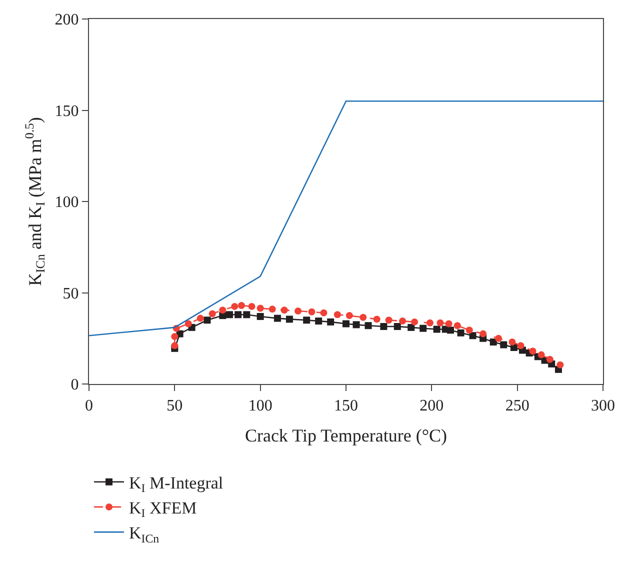  Describe the element at coordinates (89, 405) in the screenshot. I see `x-tick-label: 0` at that location.